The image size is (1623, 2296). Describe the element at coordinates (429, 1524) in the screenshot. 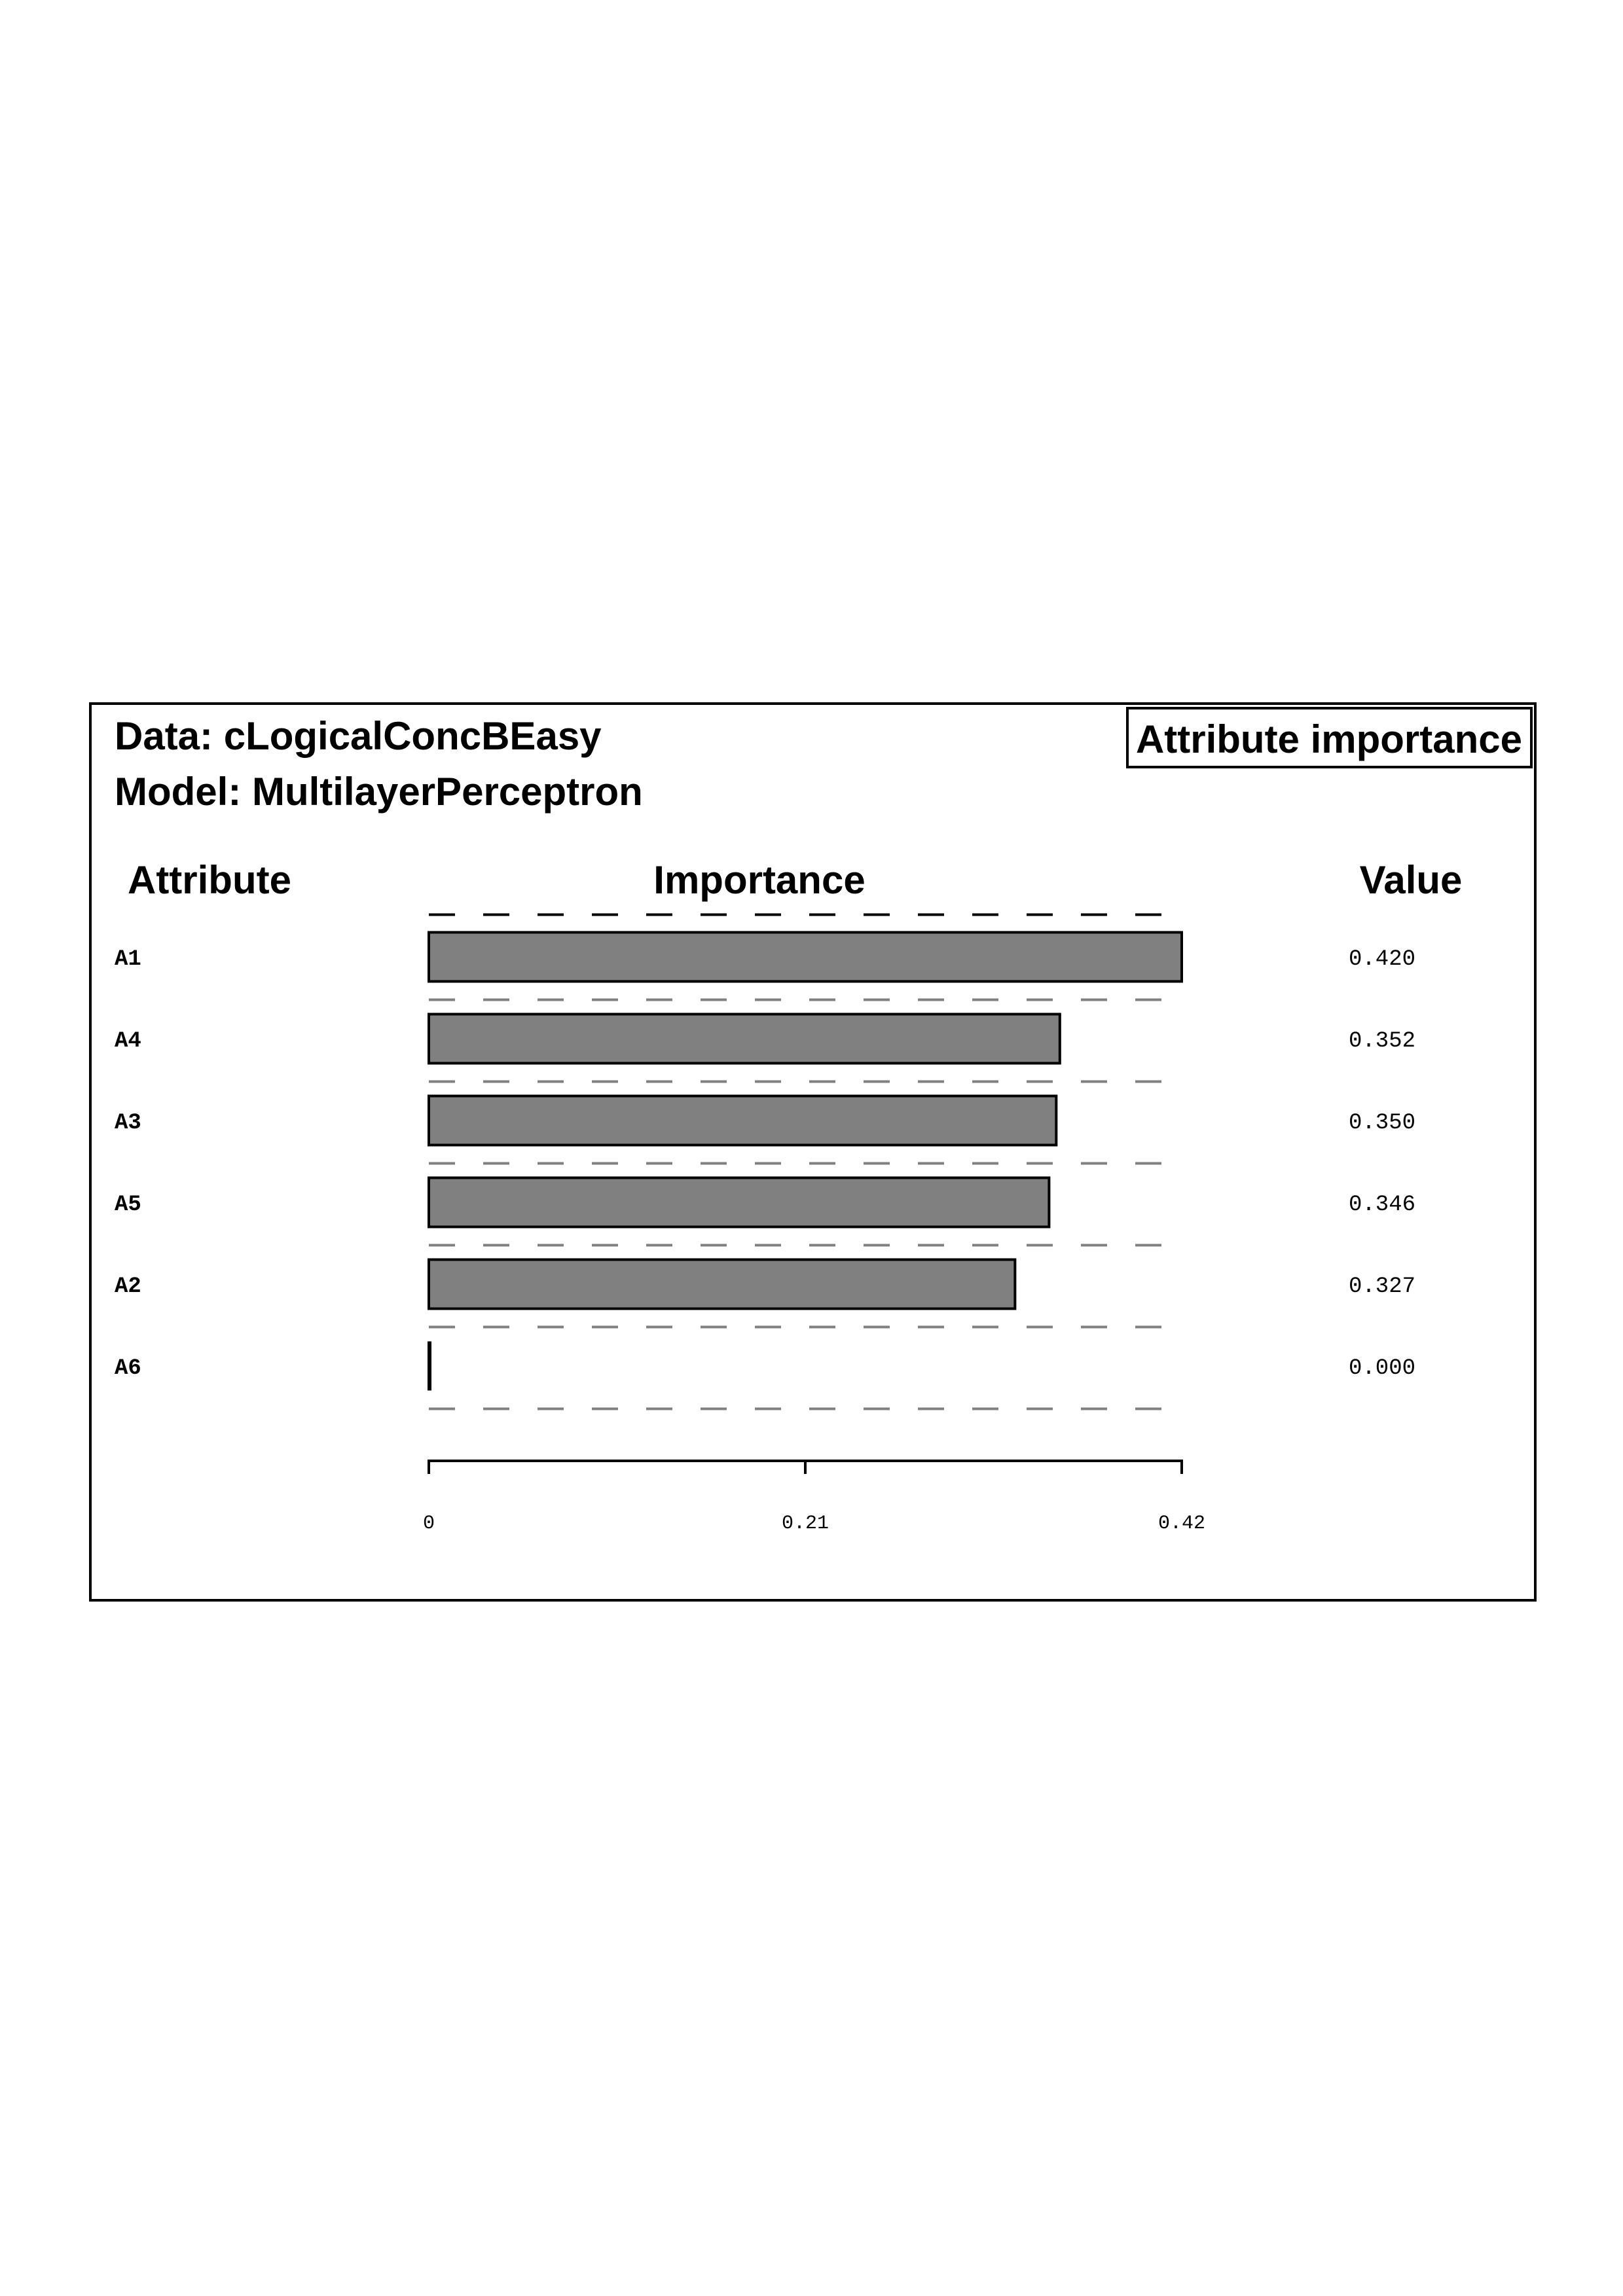

I see `x-tick-label: 0` at that location.